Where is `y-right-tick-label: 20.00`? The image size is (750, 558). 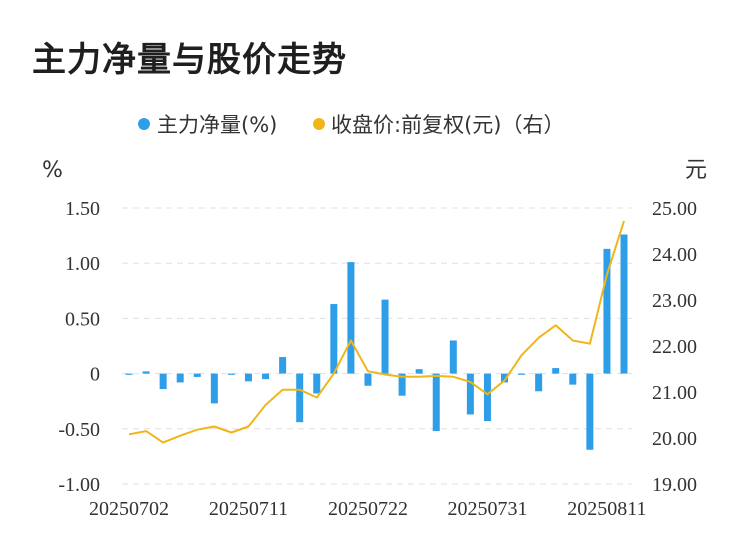 y-right-tick-label: 20.00 is located at coordinates (674, 439).